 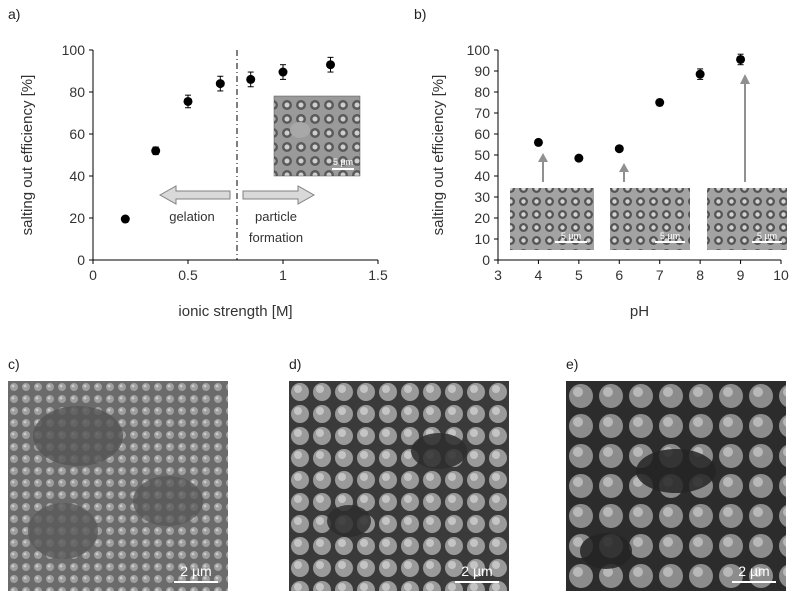 I want to click on chart-a-y-tick-label: 40, so click(x=77, y=176).